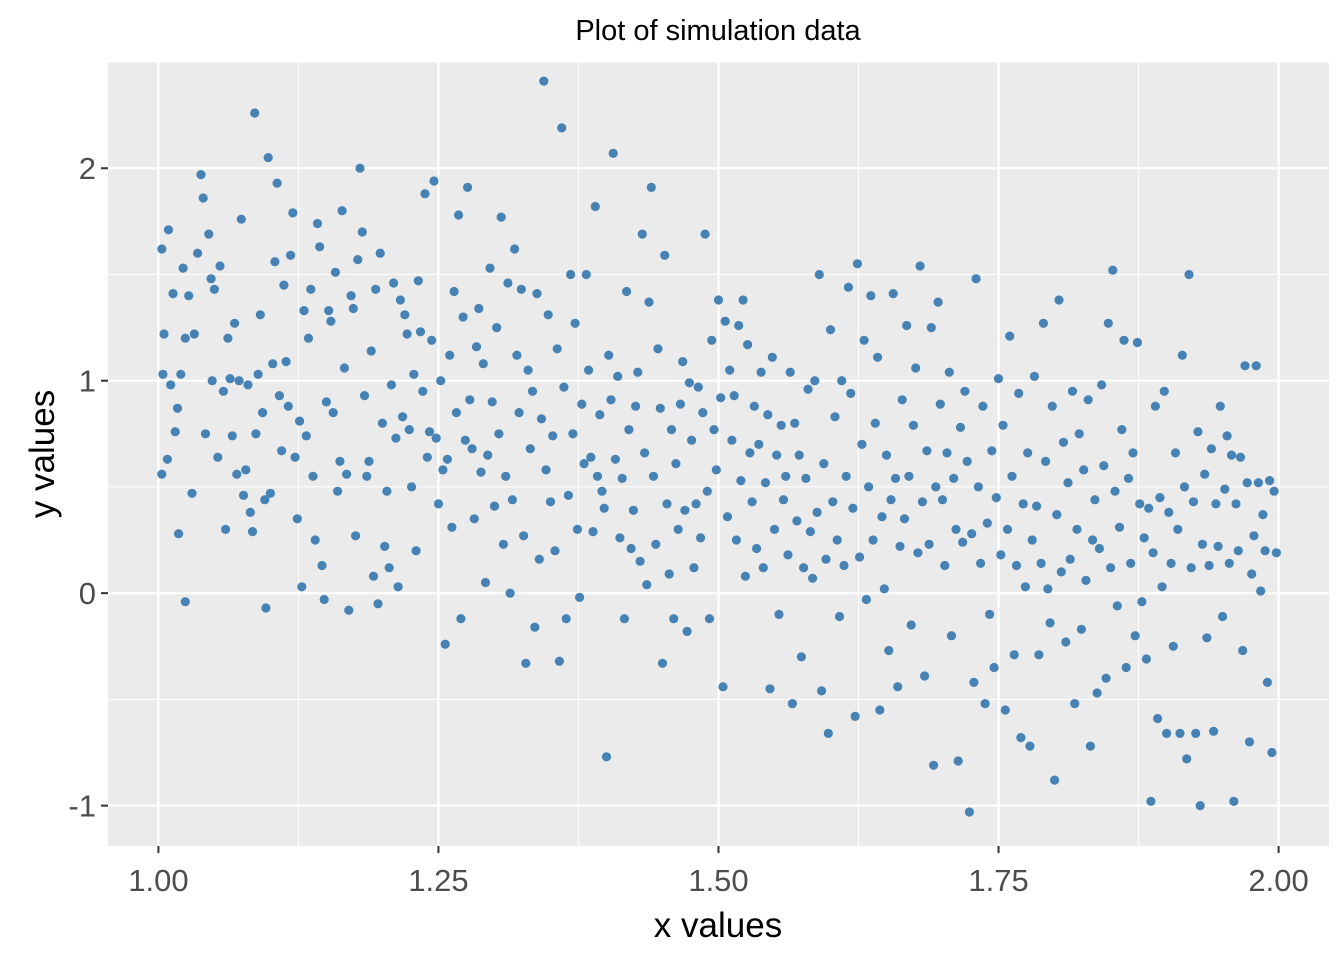 Image resolution: width=1344 pixels, height=960 pixels. What do you see at coordinates (82, 806) in the screenshot?
I see `y-tick-label: -1` at bounding box center [82, 806].